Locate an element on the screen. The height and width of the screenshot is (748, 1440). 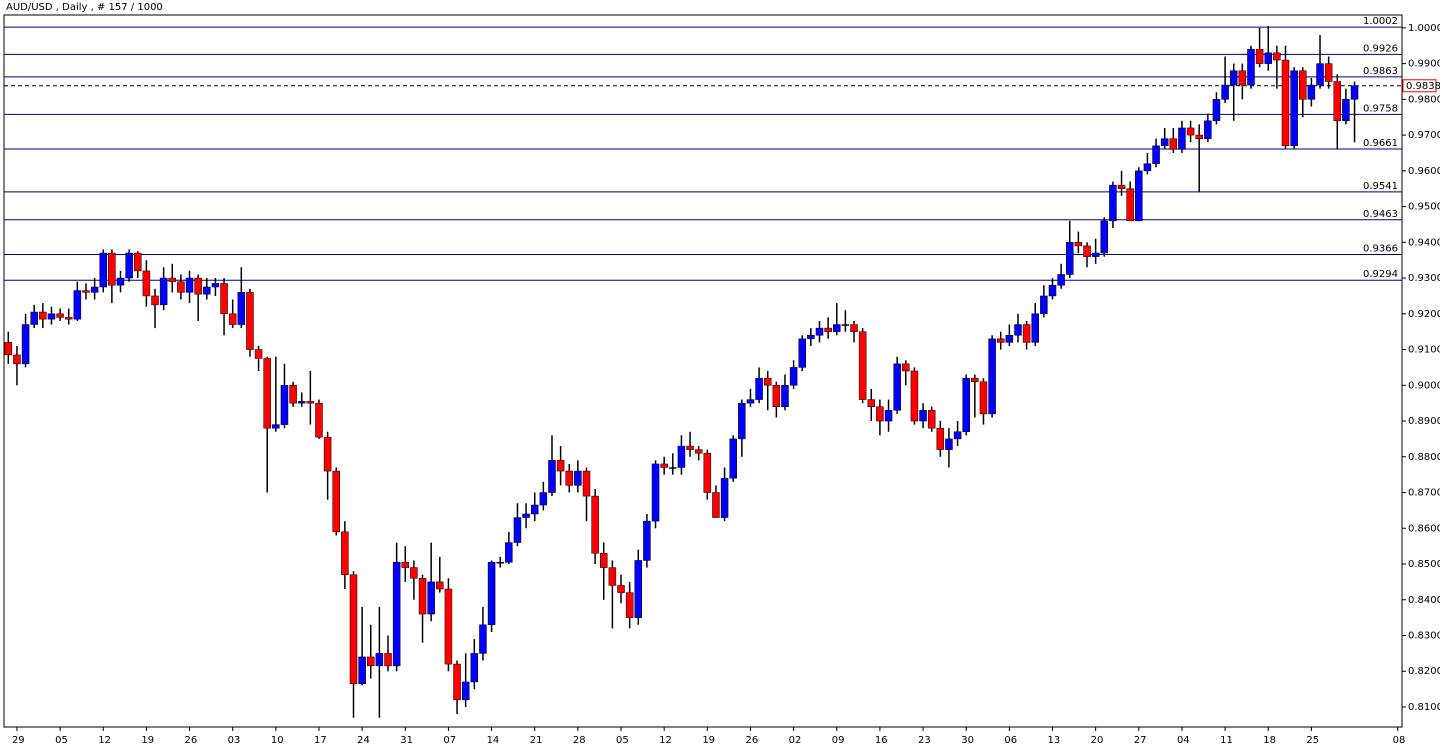
y-tick-label: 0.9700 is located at coordinates (1424, 135).